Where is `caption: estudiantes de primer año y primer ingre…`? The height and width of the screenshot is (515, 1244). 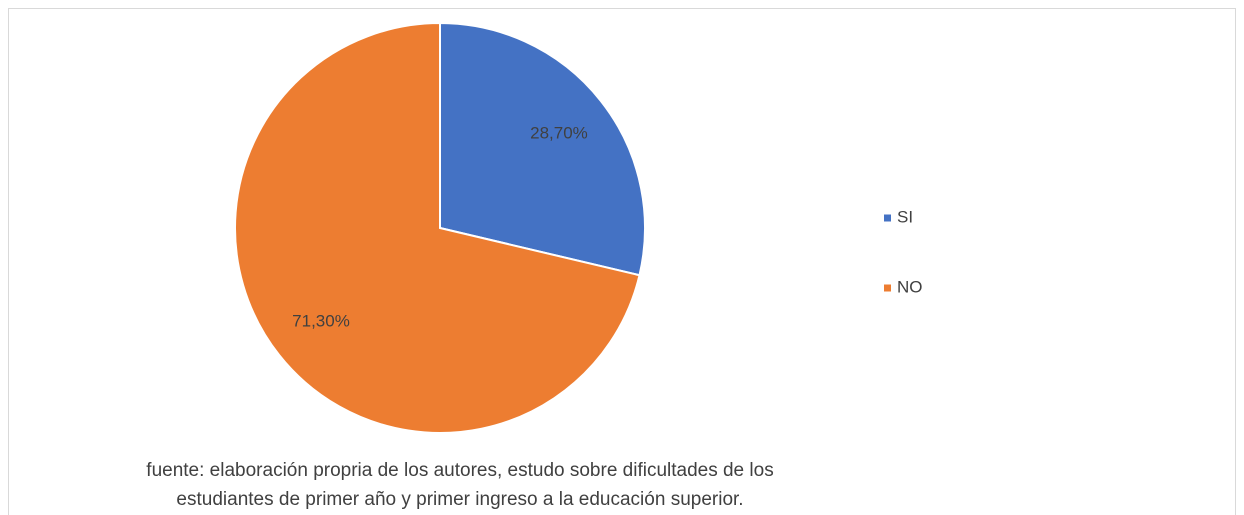
caption: estudiantes de primer año y primer ingre… is located at coordinates (459, 499).